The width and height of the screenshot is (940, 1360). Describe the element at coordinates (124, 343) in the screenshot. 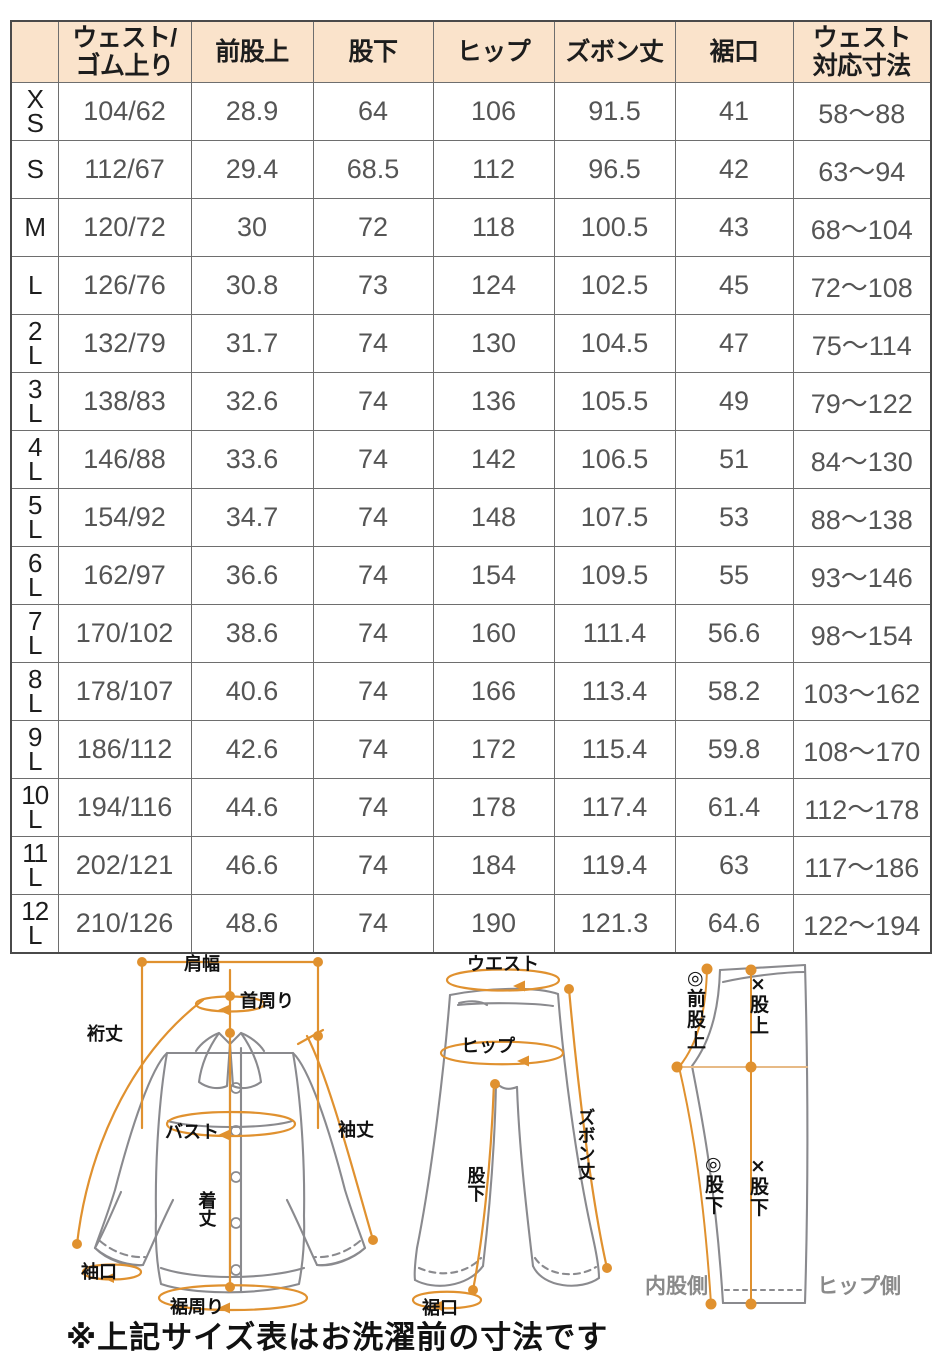

I see `cell-waist-elastic: 132/79` at that location.